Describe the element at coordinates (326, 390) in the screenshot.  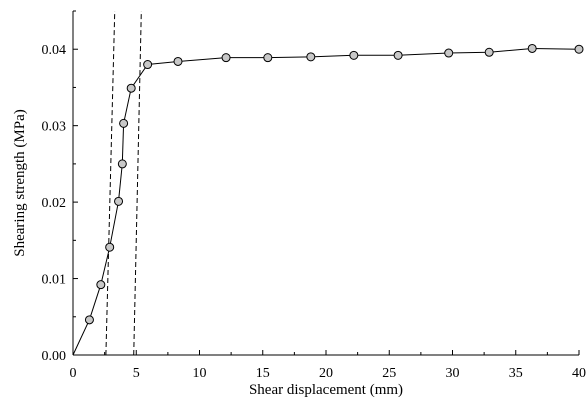
I see `x-axis-title: Shear displacement (mm)` at that location.